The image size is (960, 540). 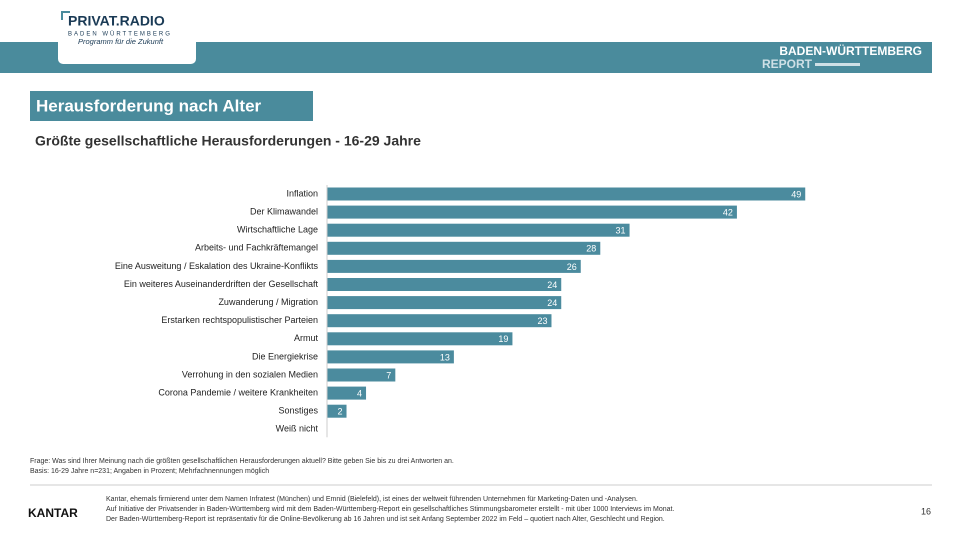 I want to click on category-label: Wirtschaftliche Lage, so click(x=277, y=230).